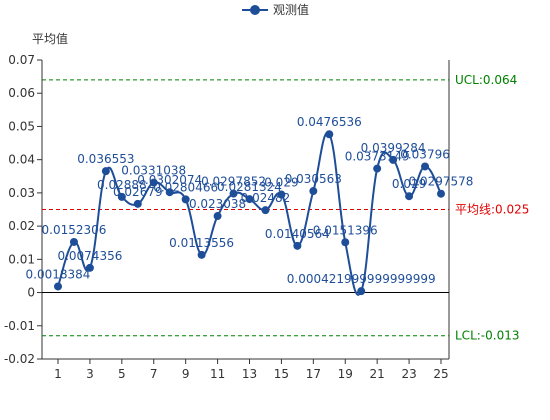 The height and width of the screenshot is (420, 550). What do you see at coordinates (492, 210) in the screenshot?
I see `reference-line-label: 平均线:0.025` at bounding box center [492, 210].